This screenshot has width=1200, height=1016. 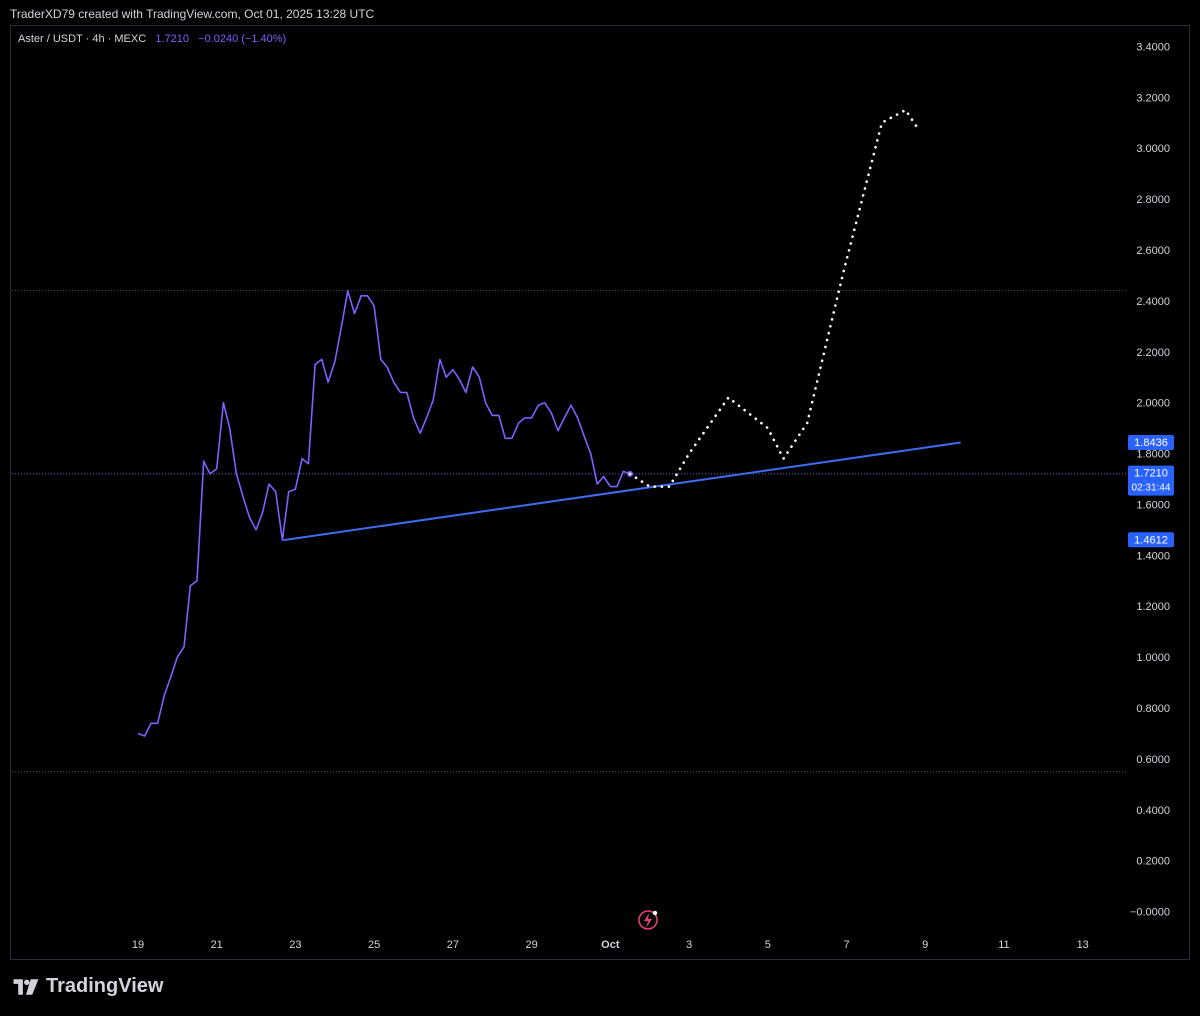 I want to click on event-marker, so click(x=648, y=920).